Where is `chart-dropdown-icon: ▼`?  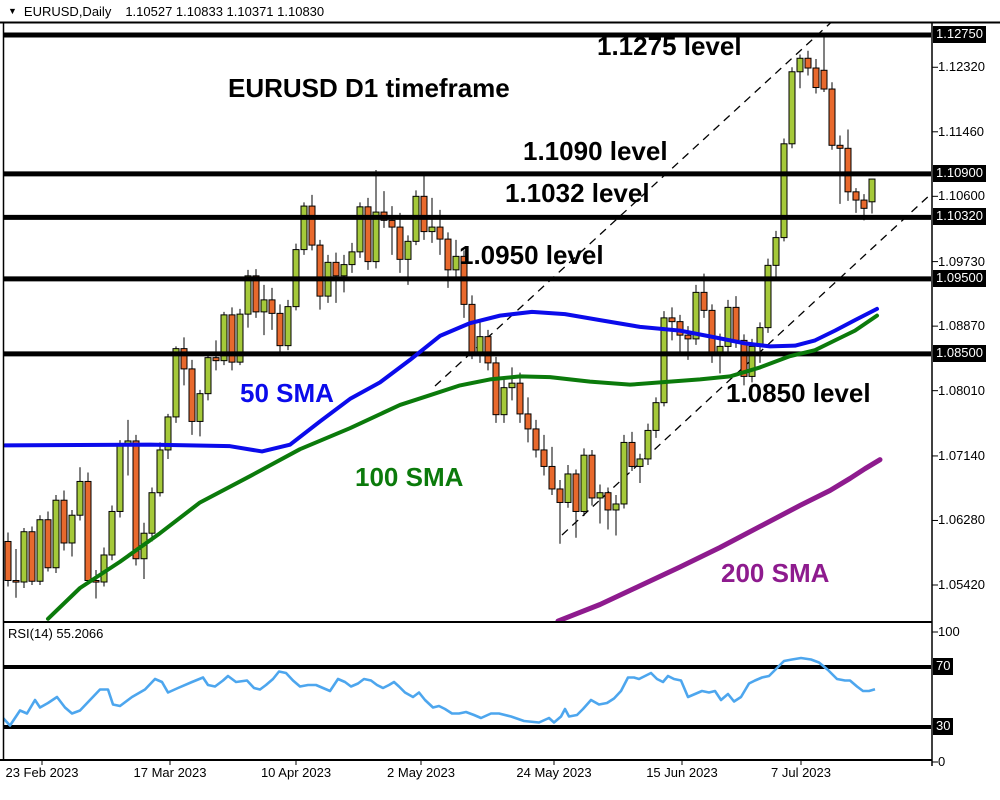 chart-dropdown-icon: ▼ is located at coordinates (12, 11).